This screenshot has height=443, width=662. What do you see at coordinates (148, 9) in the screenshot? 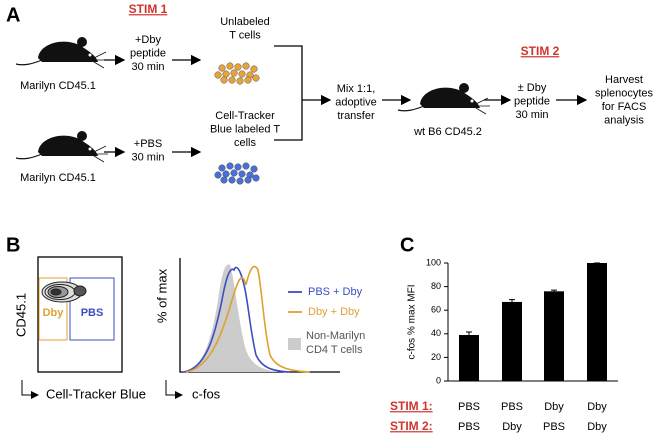
I see `stim-label: STIM 1` at bounding box center [148, 9].